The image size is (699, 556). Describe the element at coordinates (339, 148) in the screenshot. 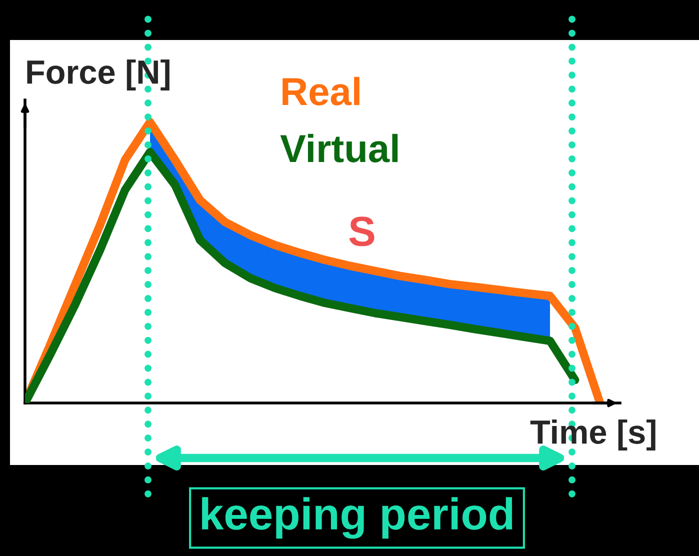

I see `text: Virtual` at that location.